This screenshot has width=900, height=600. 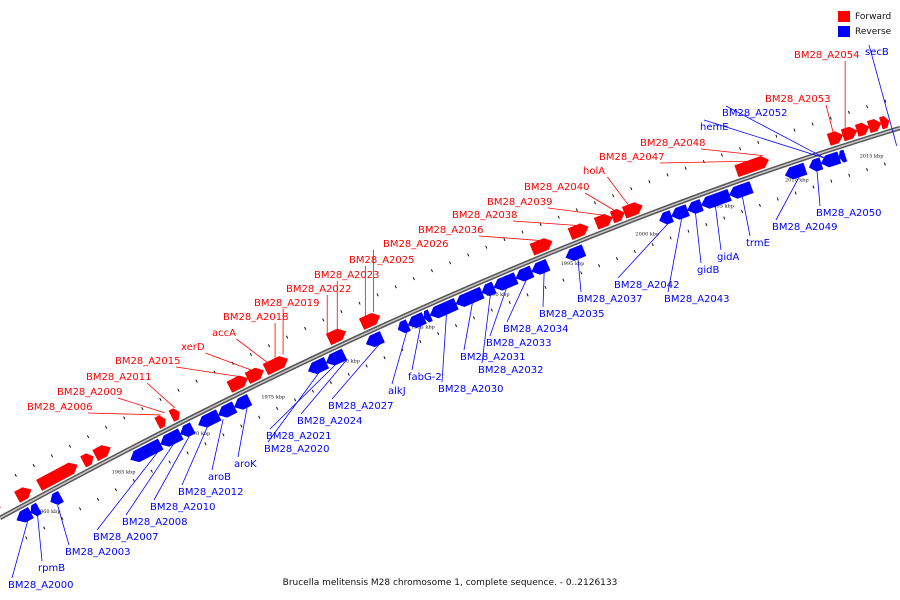 I want to click on forward-label-bm28-a2054: BM28_A2054, so click(x=827, y=55).